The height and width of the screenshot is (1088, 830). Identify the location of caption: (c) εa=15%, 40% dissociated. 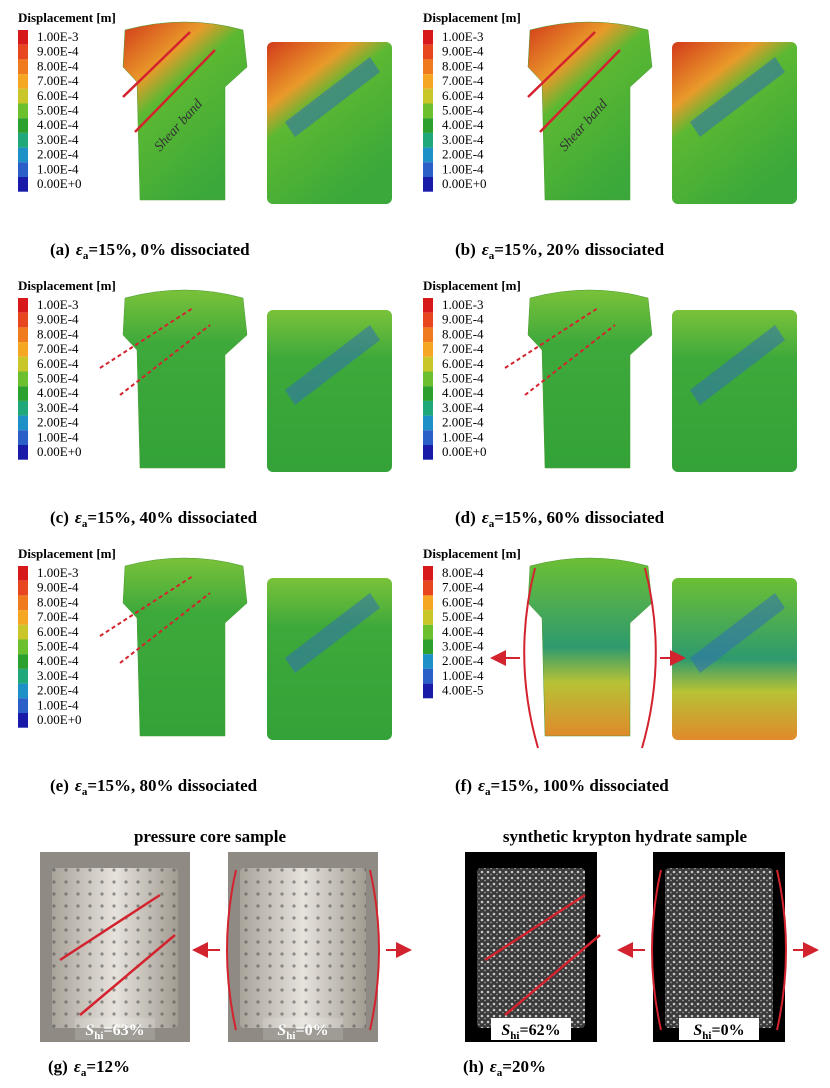
(154, 519).